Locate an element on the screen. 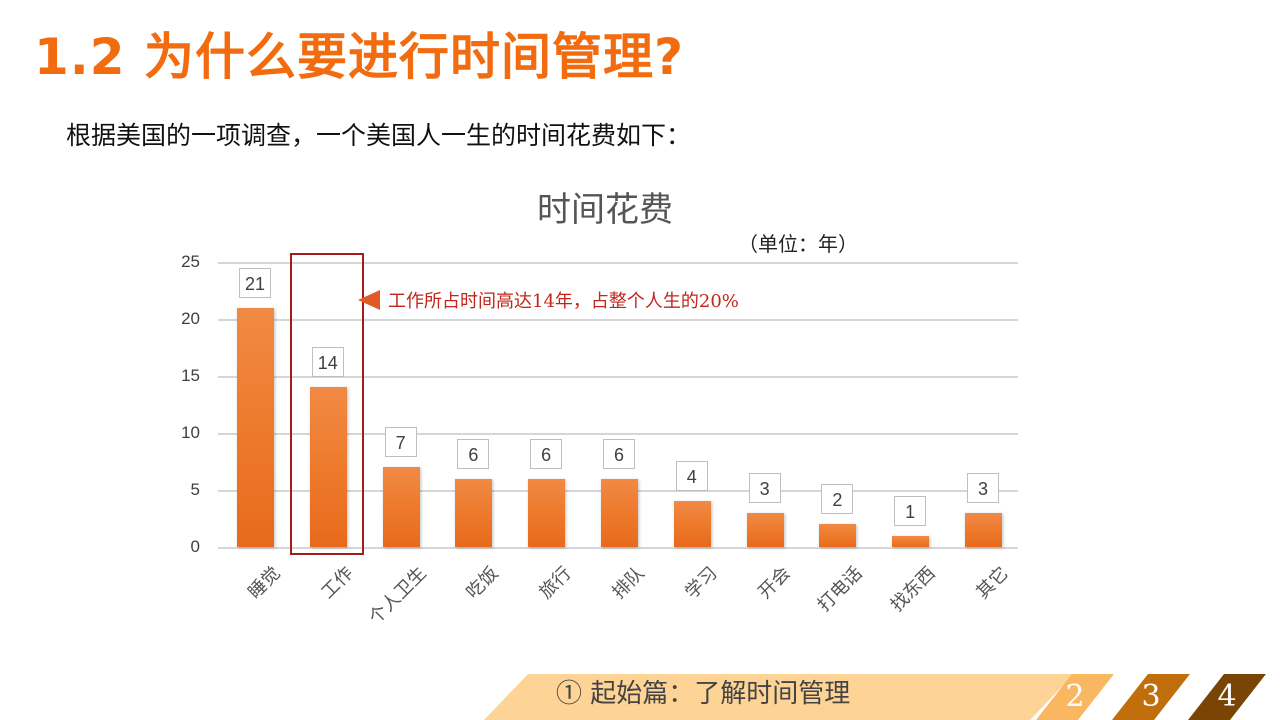  x-axis-label: 睡觉 is located at coordinates (264, 583).